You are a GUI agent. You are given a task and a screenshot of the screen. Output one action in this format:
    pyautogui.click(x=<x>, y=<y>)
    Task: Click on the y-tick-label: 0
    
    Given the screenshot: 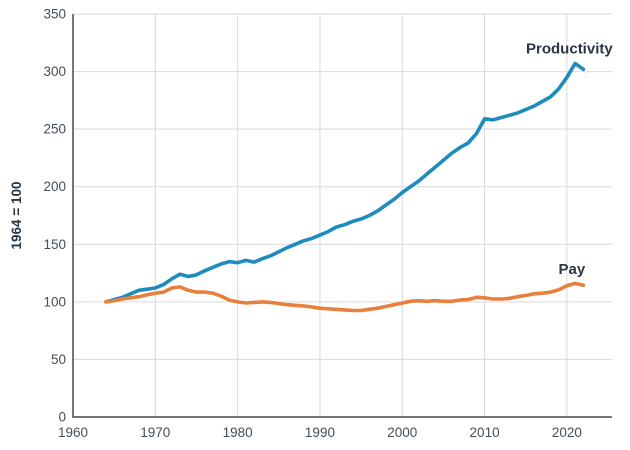 What is the action you would take?
    pyautogui.click(x=62, y=417)
    